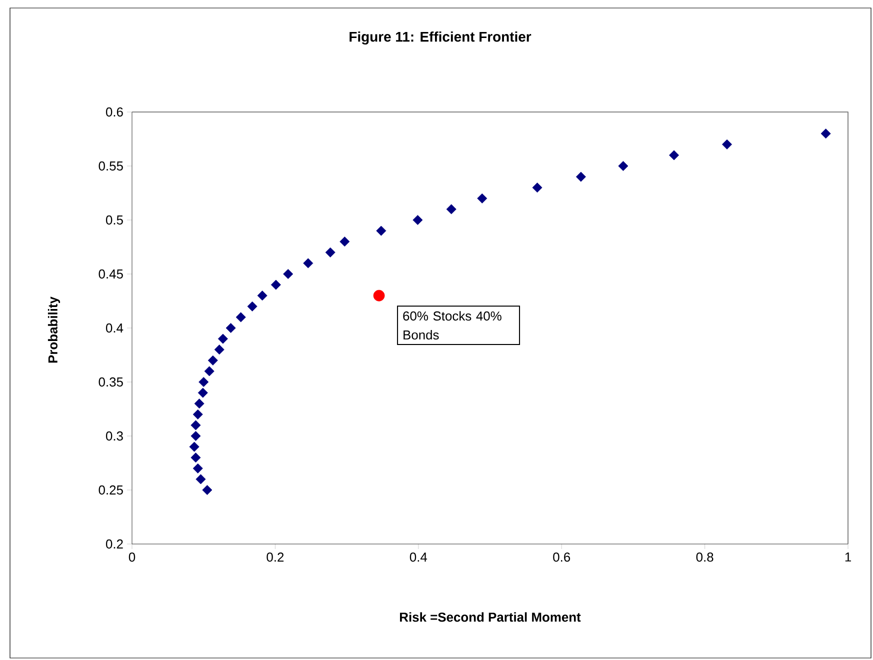  What do you see at coordinates (115, 328) in the screenshot?
I see `y-tick-label: 0.4` at bounding box center [115, 328].